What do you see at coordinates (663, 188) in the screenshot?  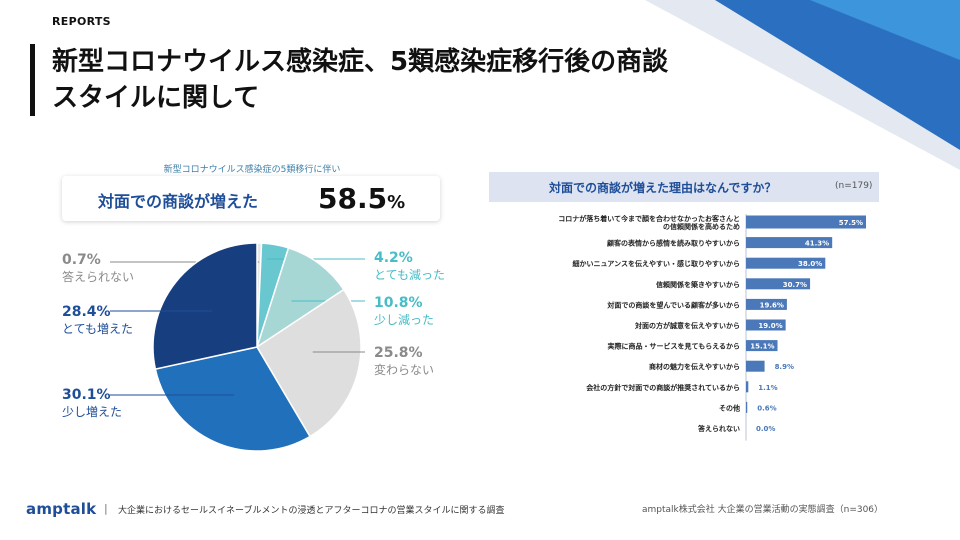 I see `bar-chart-title: 対面での商談が増えた理由はなんですか？` at bounding box center [663, 188].